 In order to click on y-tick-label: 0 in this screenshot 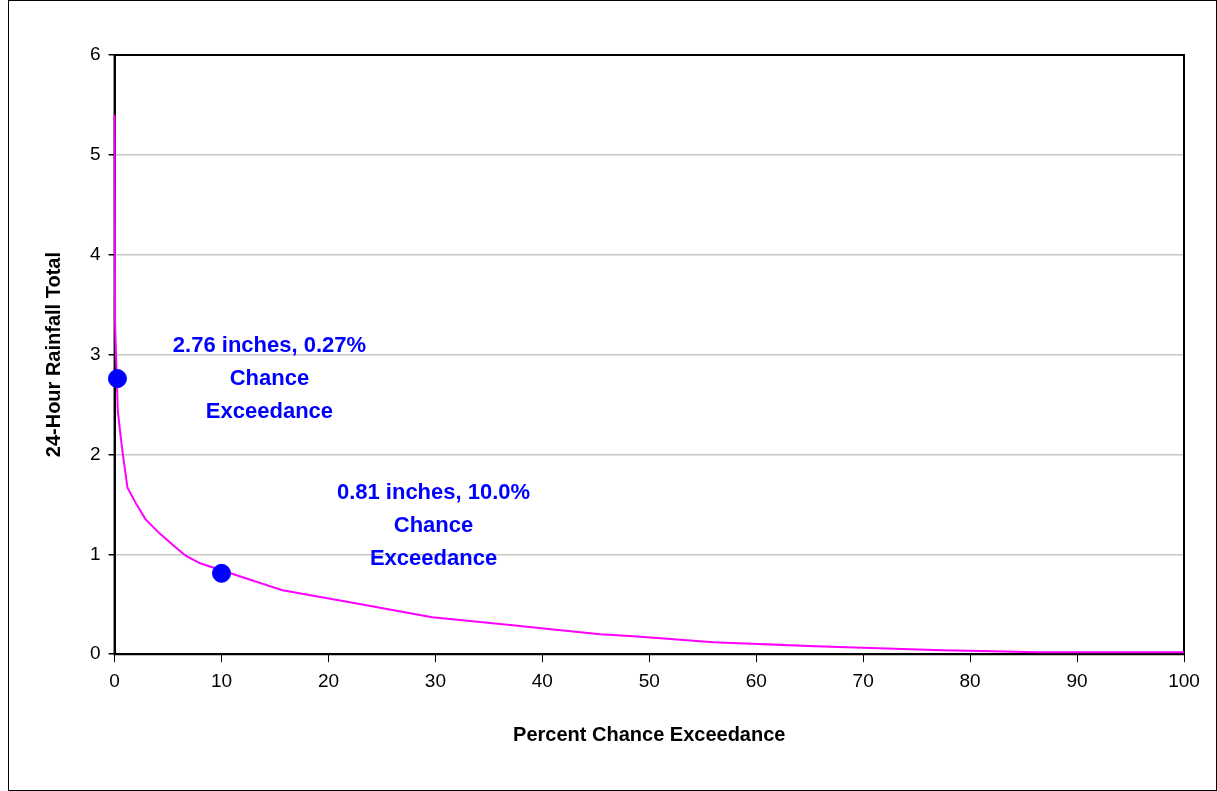, I will do `click(95, 653)`.